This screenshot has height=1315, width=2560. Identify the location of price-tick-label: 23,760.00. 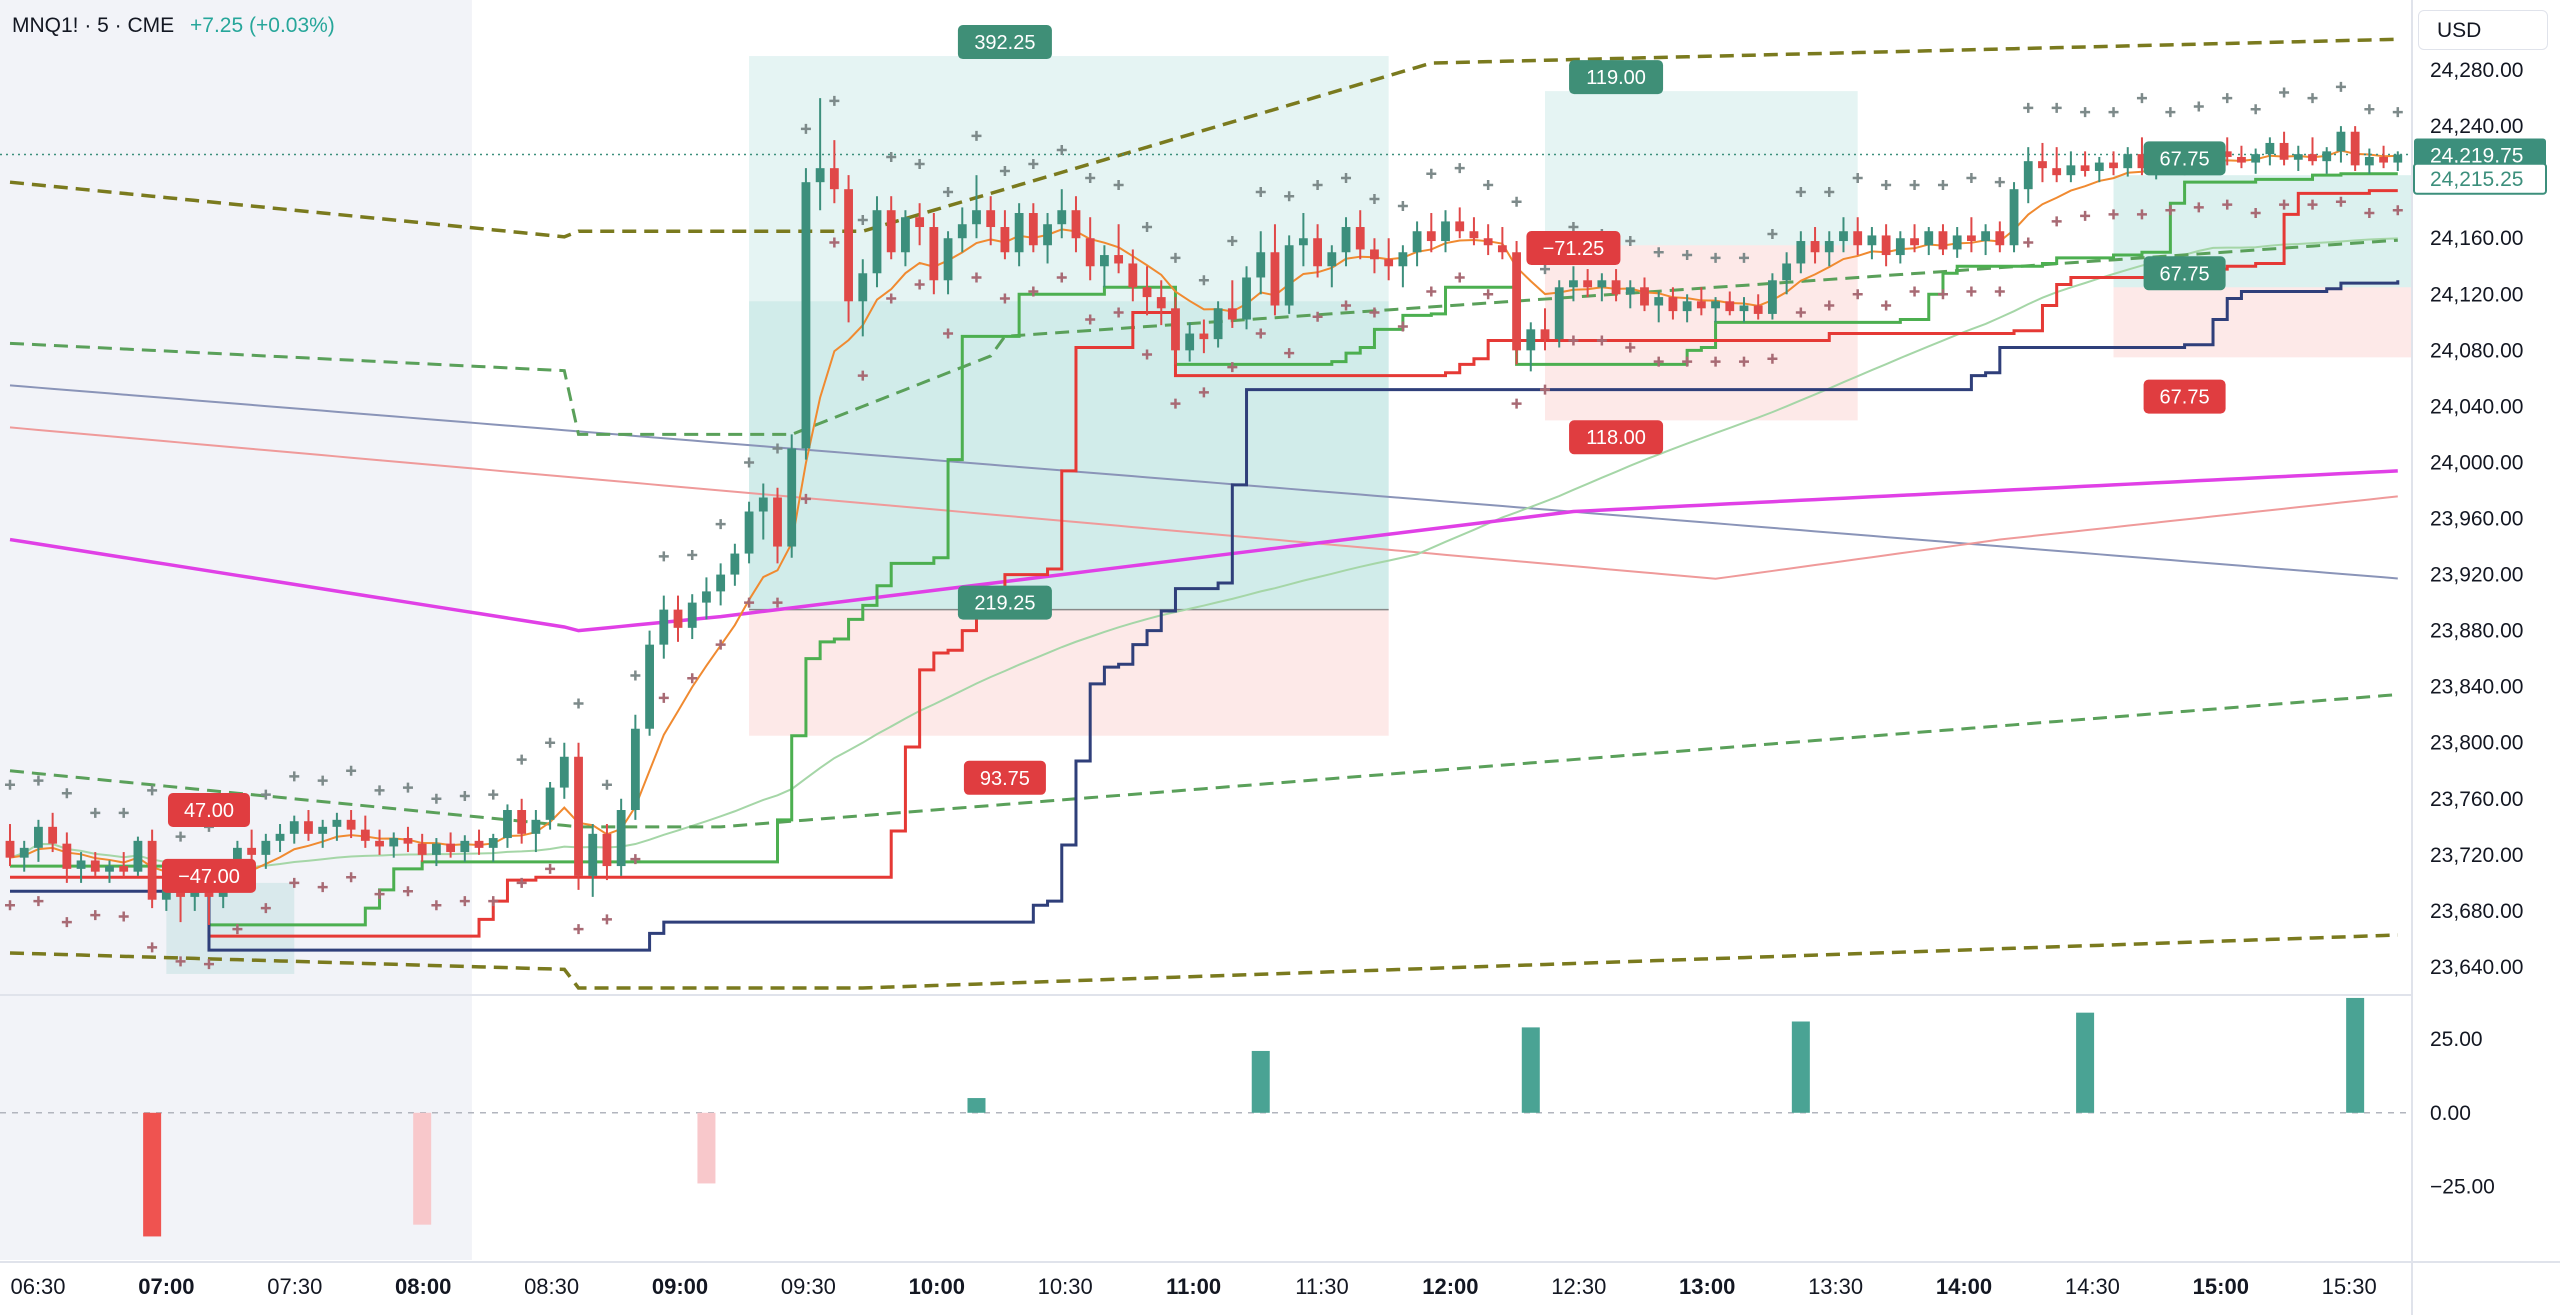
(2476, 799).